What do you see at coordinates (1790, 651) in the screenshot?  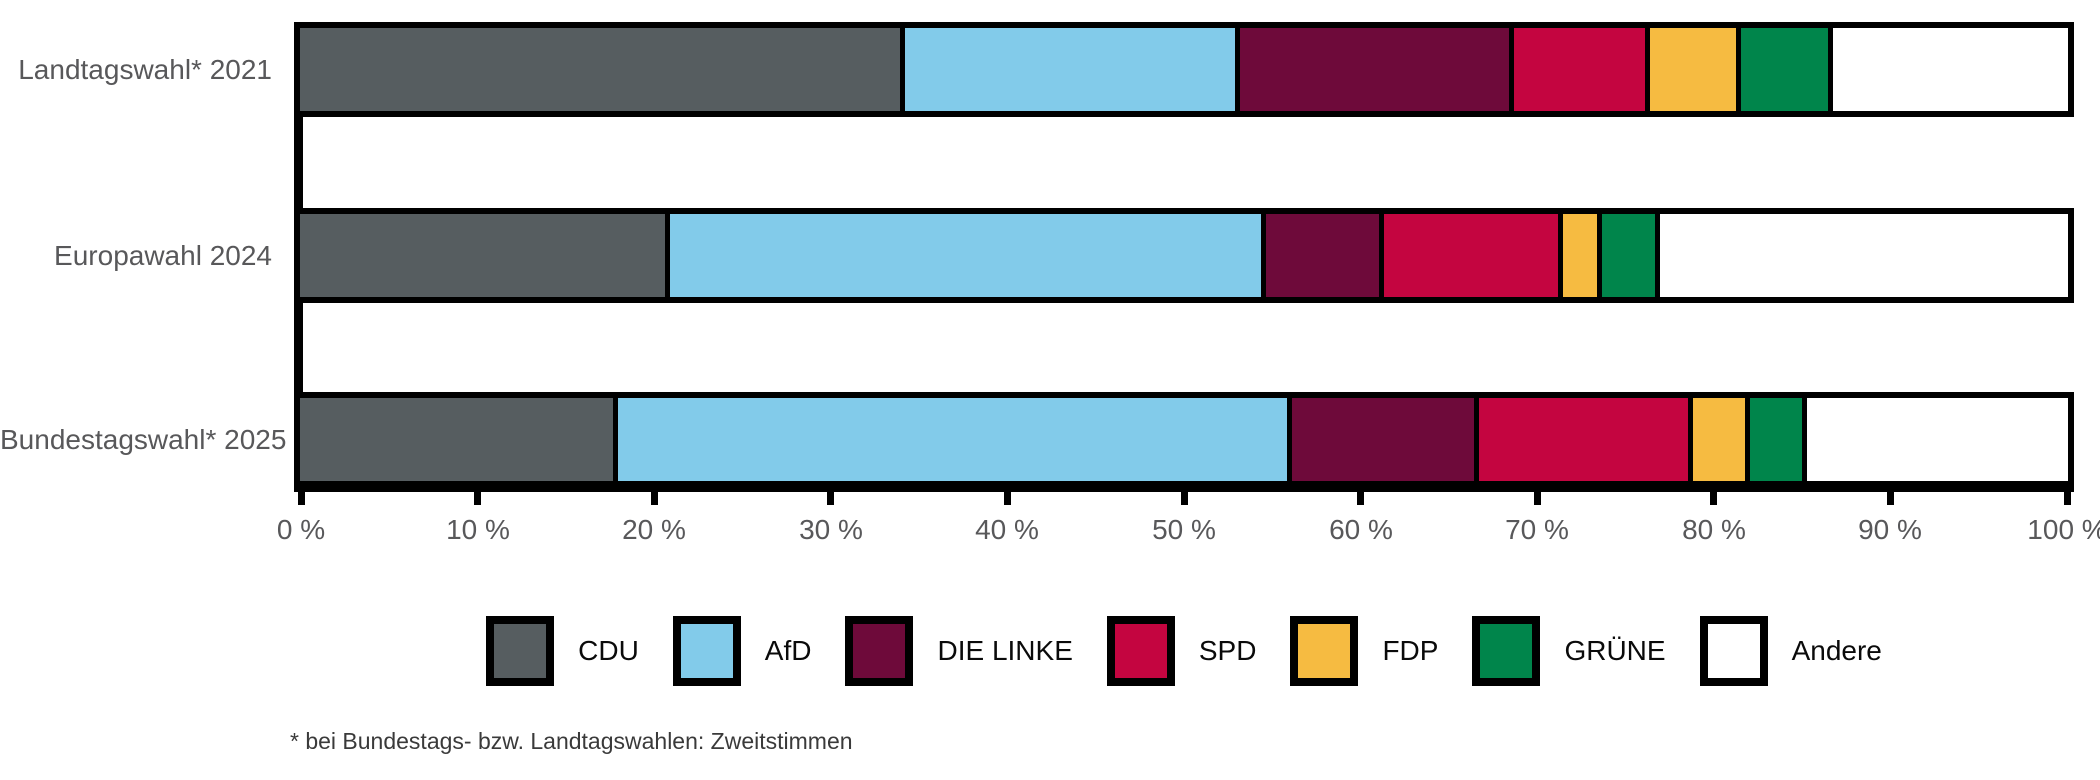 I see `legend-item-andere: Andere` at bounding box center [1790, 651].